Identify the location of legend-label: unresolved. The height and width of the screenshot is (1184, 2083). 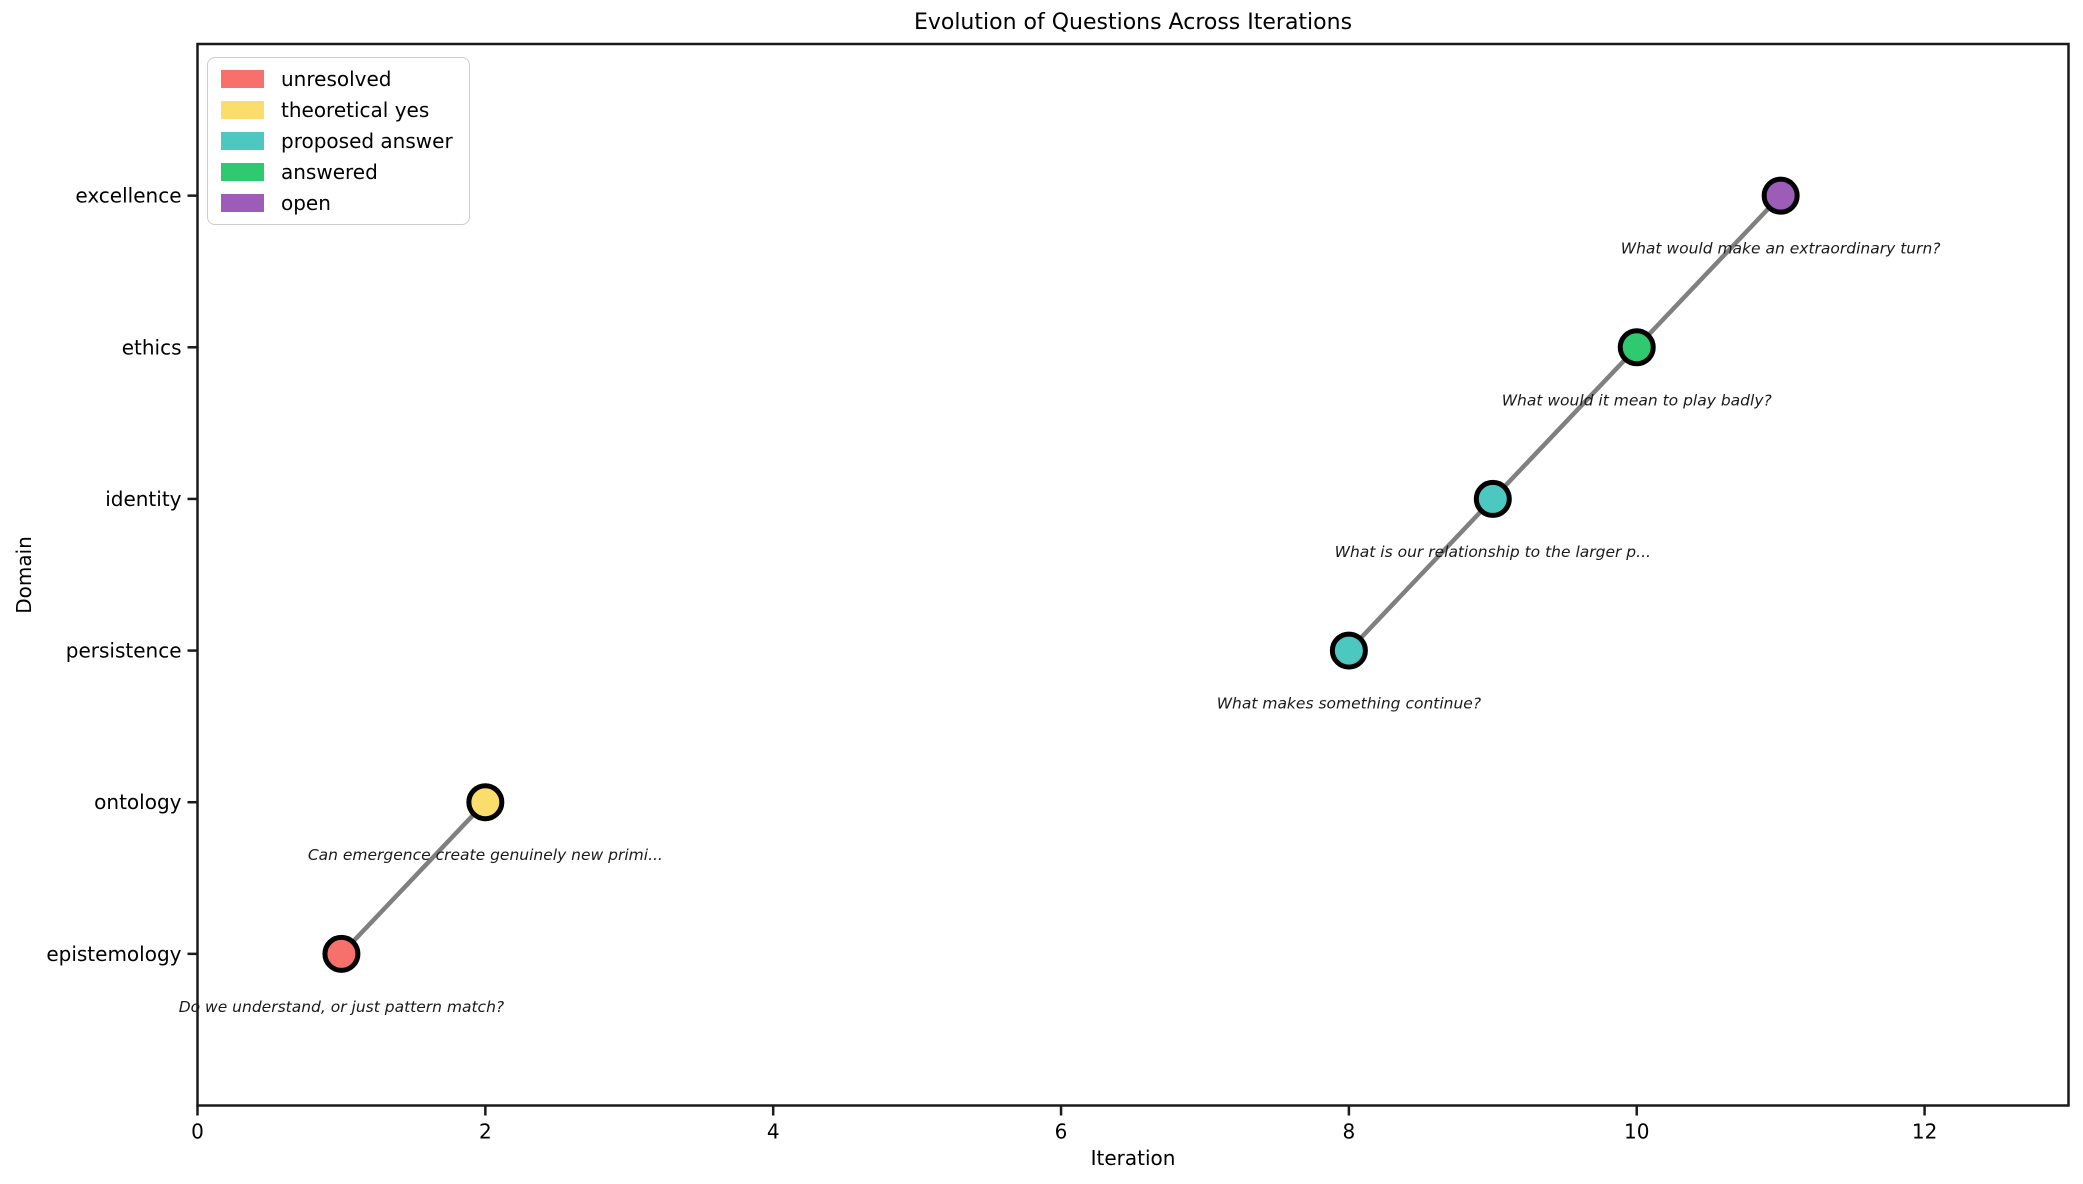
(336, 79).